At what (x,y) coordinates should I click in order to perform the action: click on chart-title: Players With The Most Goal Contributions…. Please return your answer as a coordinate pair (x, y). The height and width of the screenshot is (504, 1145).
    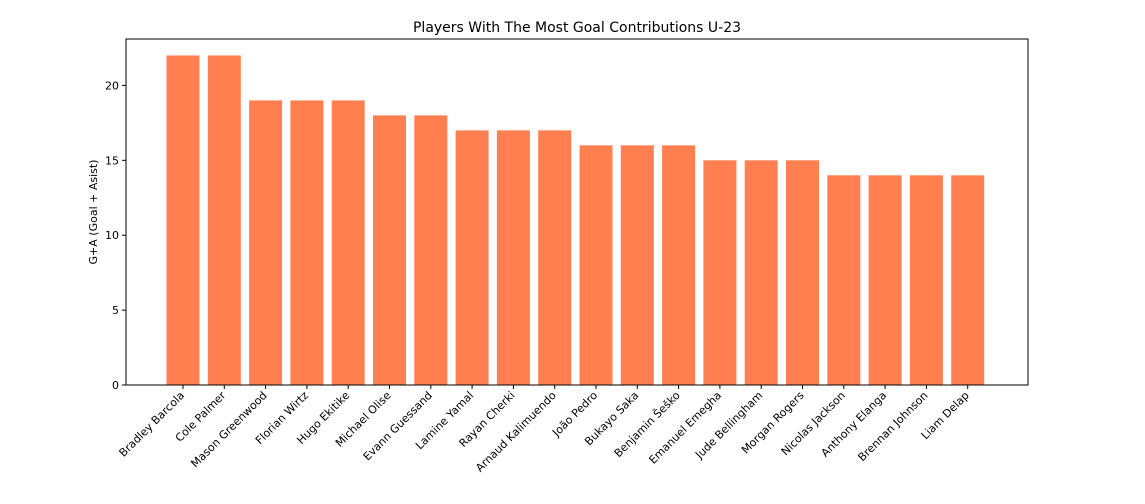
    Looking at the image, I should click on (577, 28).